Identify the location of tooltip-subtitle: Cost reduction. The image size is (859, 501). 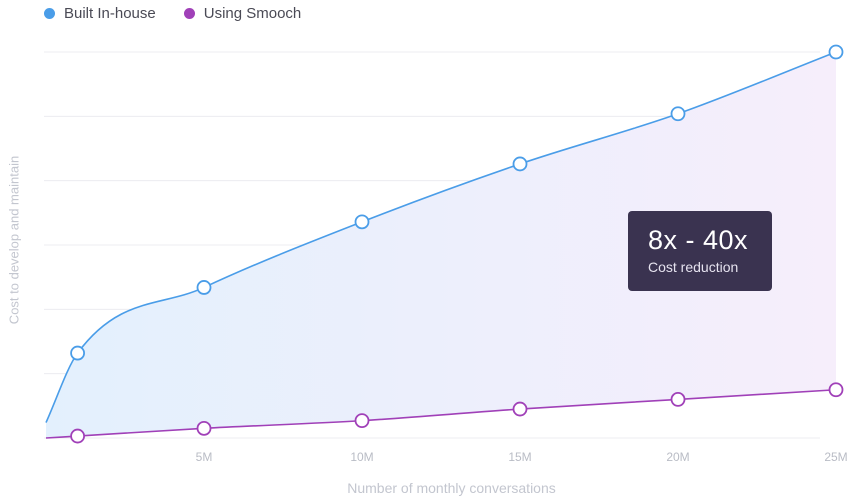
(693, 267).